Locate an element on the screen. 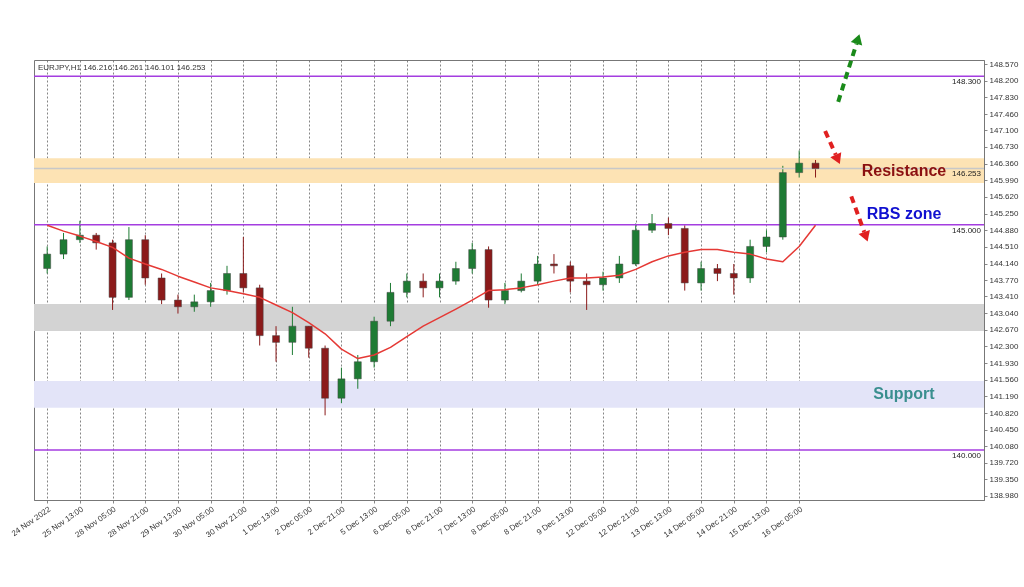 The image size is (1024, 587). y-tick-label: 141.190 is located at coordinates (1004, 396).